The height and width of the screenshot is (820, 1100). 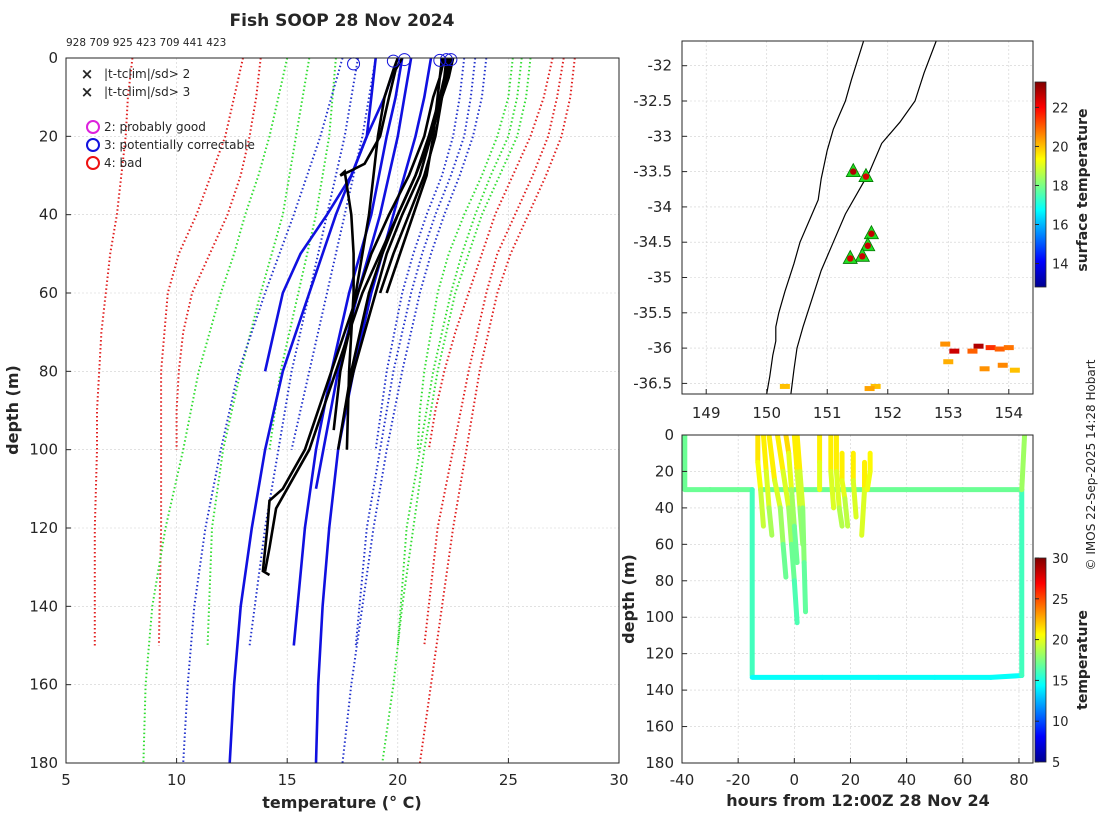 What do you see at coordinates (857, 800) in the screenshot?
I see `timeseries-xlabel: hours from 12:00Z 28 Nov 24` at bounding box center [857, 800].